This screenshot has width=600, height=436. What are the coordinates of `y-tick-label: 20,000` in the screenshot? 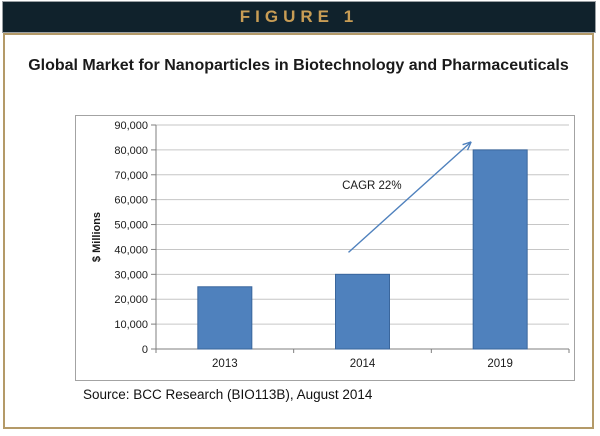 It's located at (131, 300).